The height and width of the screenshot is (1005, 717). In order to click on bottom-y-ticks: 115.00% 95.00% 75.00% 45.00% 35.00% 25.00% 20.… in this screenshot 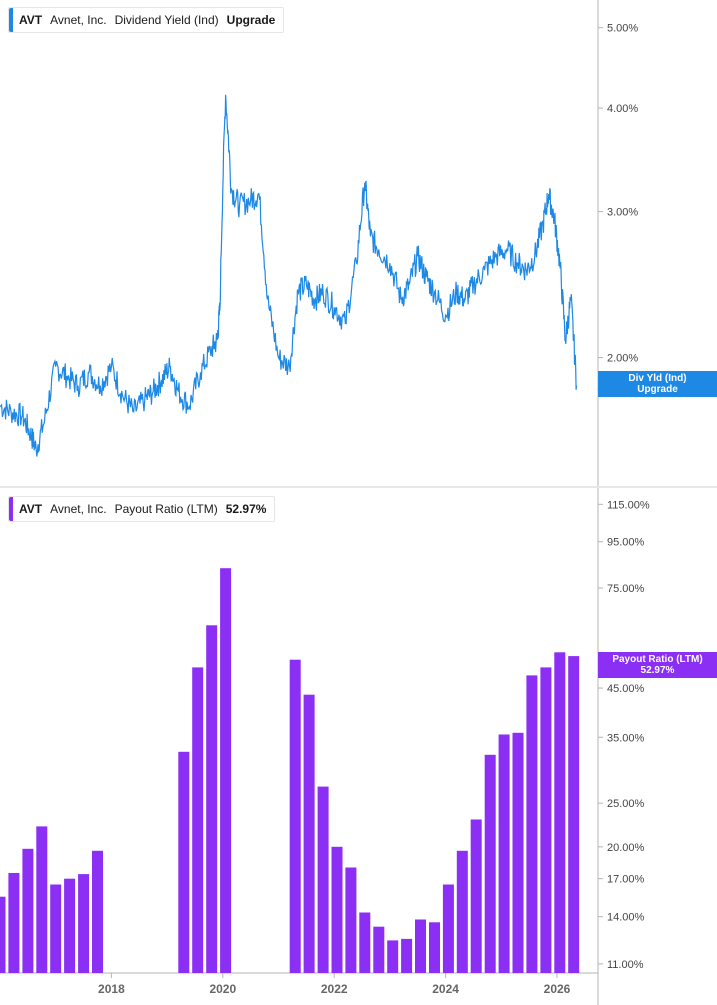, I will do `click(624, 735)`.